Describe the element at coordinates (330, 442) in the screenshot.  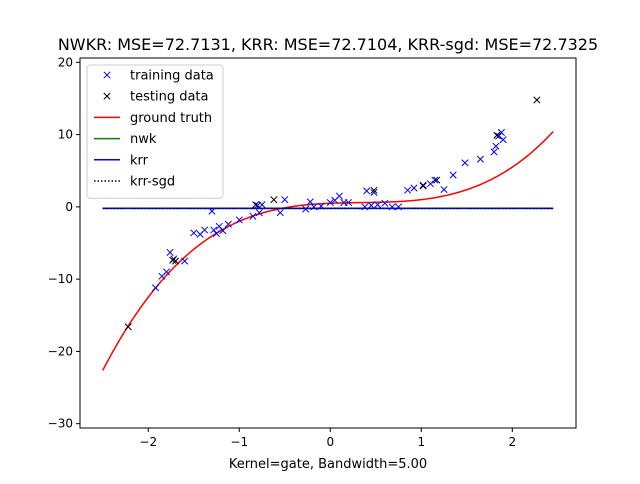
I see `x-tick-label: 0` at that location.